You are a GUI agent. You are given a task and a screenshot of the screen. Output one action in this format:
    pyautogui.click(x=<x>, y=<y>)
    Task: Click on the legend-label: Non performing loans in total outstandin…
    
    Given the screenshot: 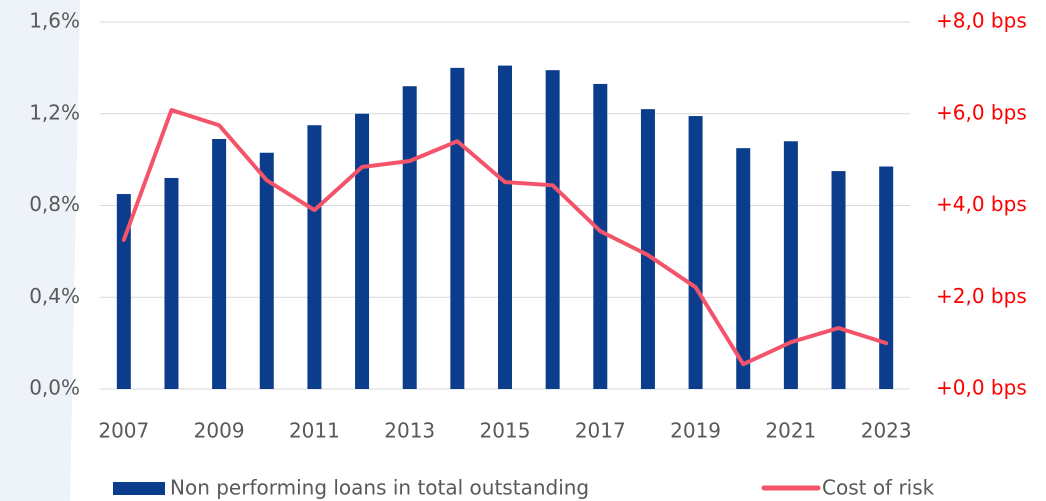 What is the action you would take?
    pyautogui.click(x=379, y=488)
    